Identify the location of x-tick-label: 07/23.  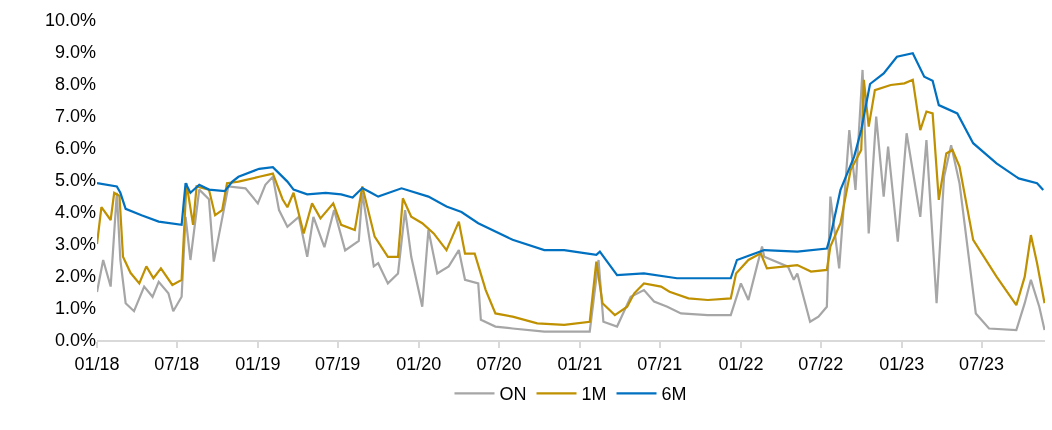
(982, 363).